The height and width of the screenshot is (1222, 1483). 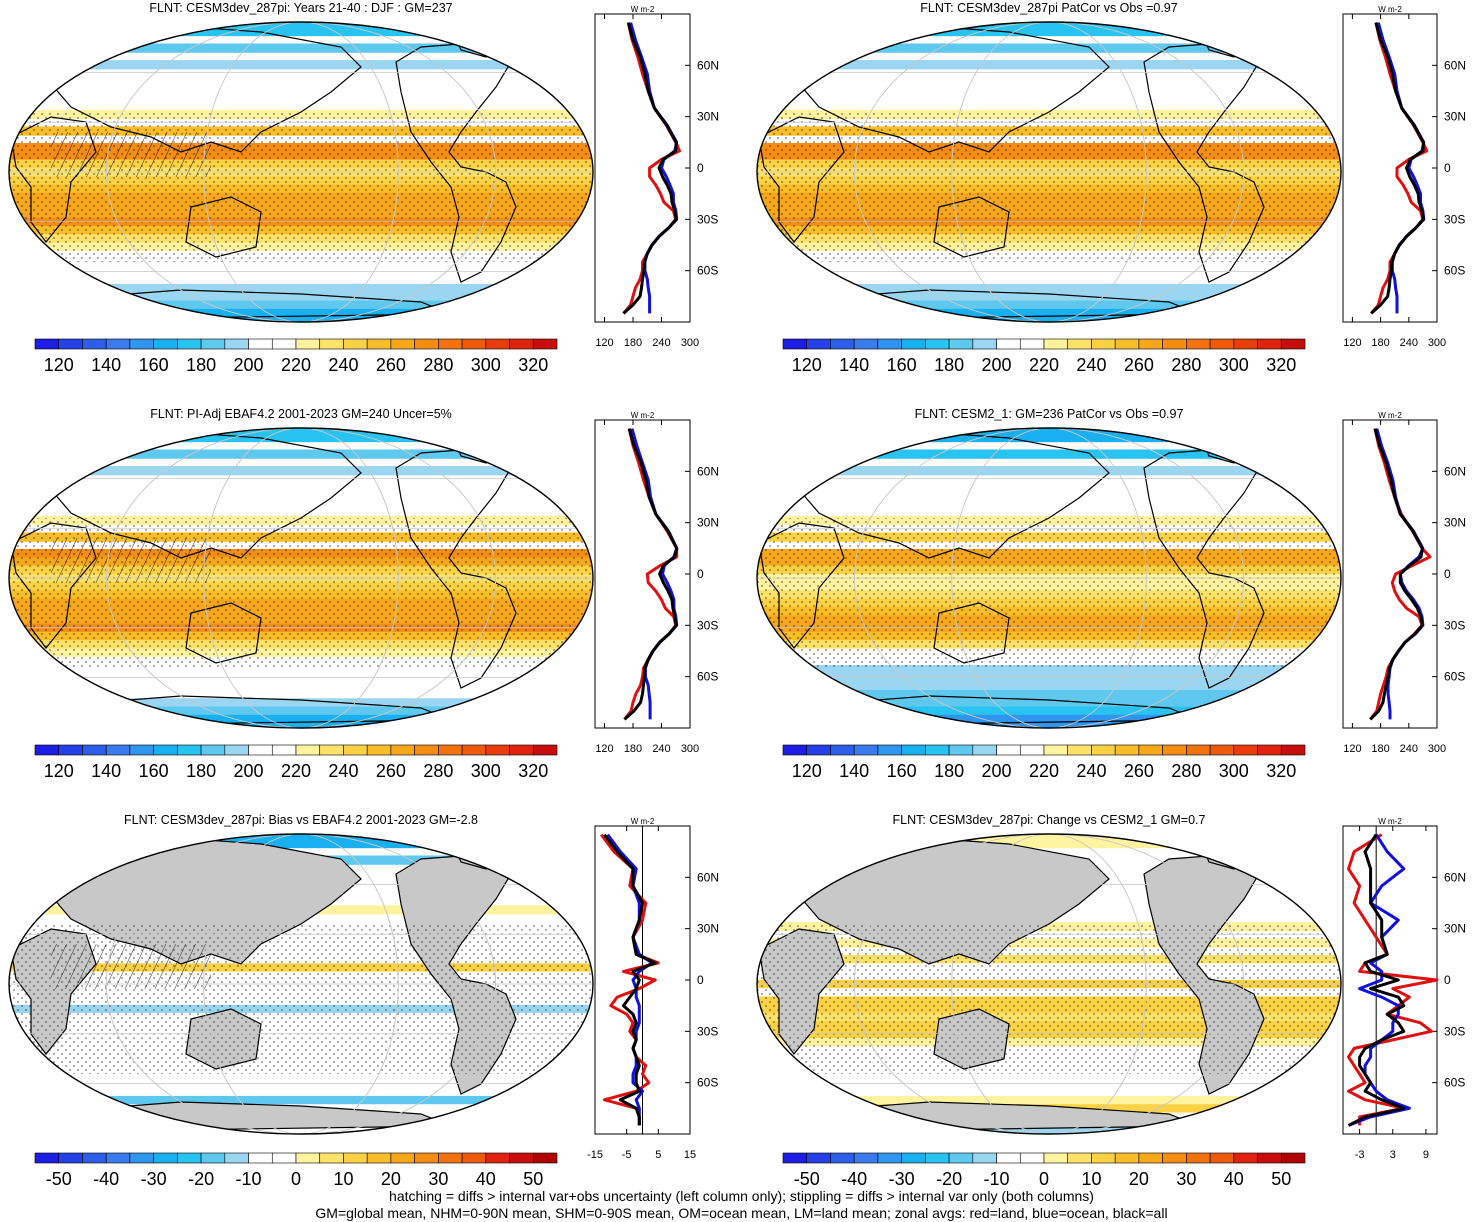 What do you see at coordinates (296, 1177) in the screenshot?
I see `colorbar-tick-label: 0` at bounding box center [296, 1177].